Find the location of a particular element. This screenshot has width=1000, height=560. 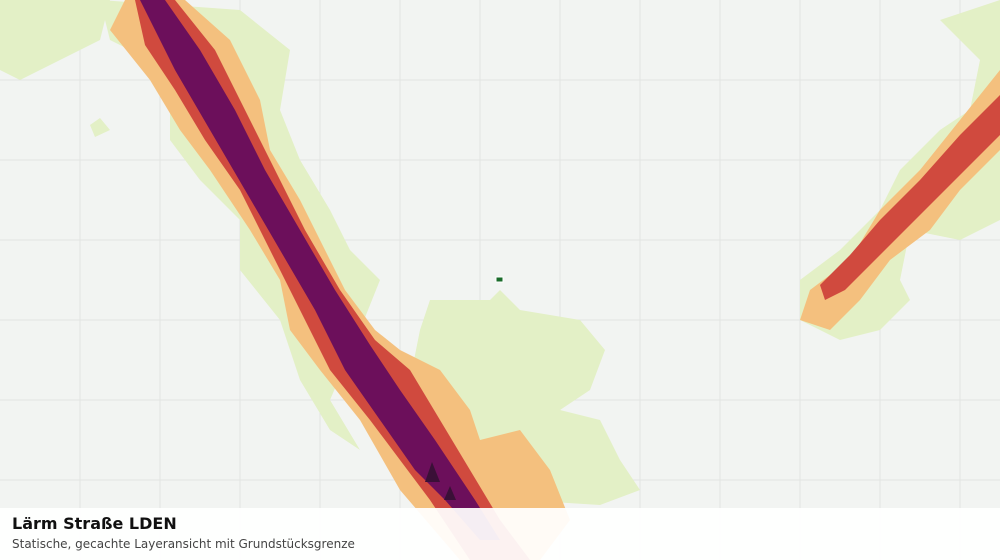

layer-title: Lärm Straße LDEN is located at coordinates (94, 523).